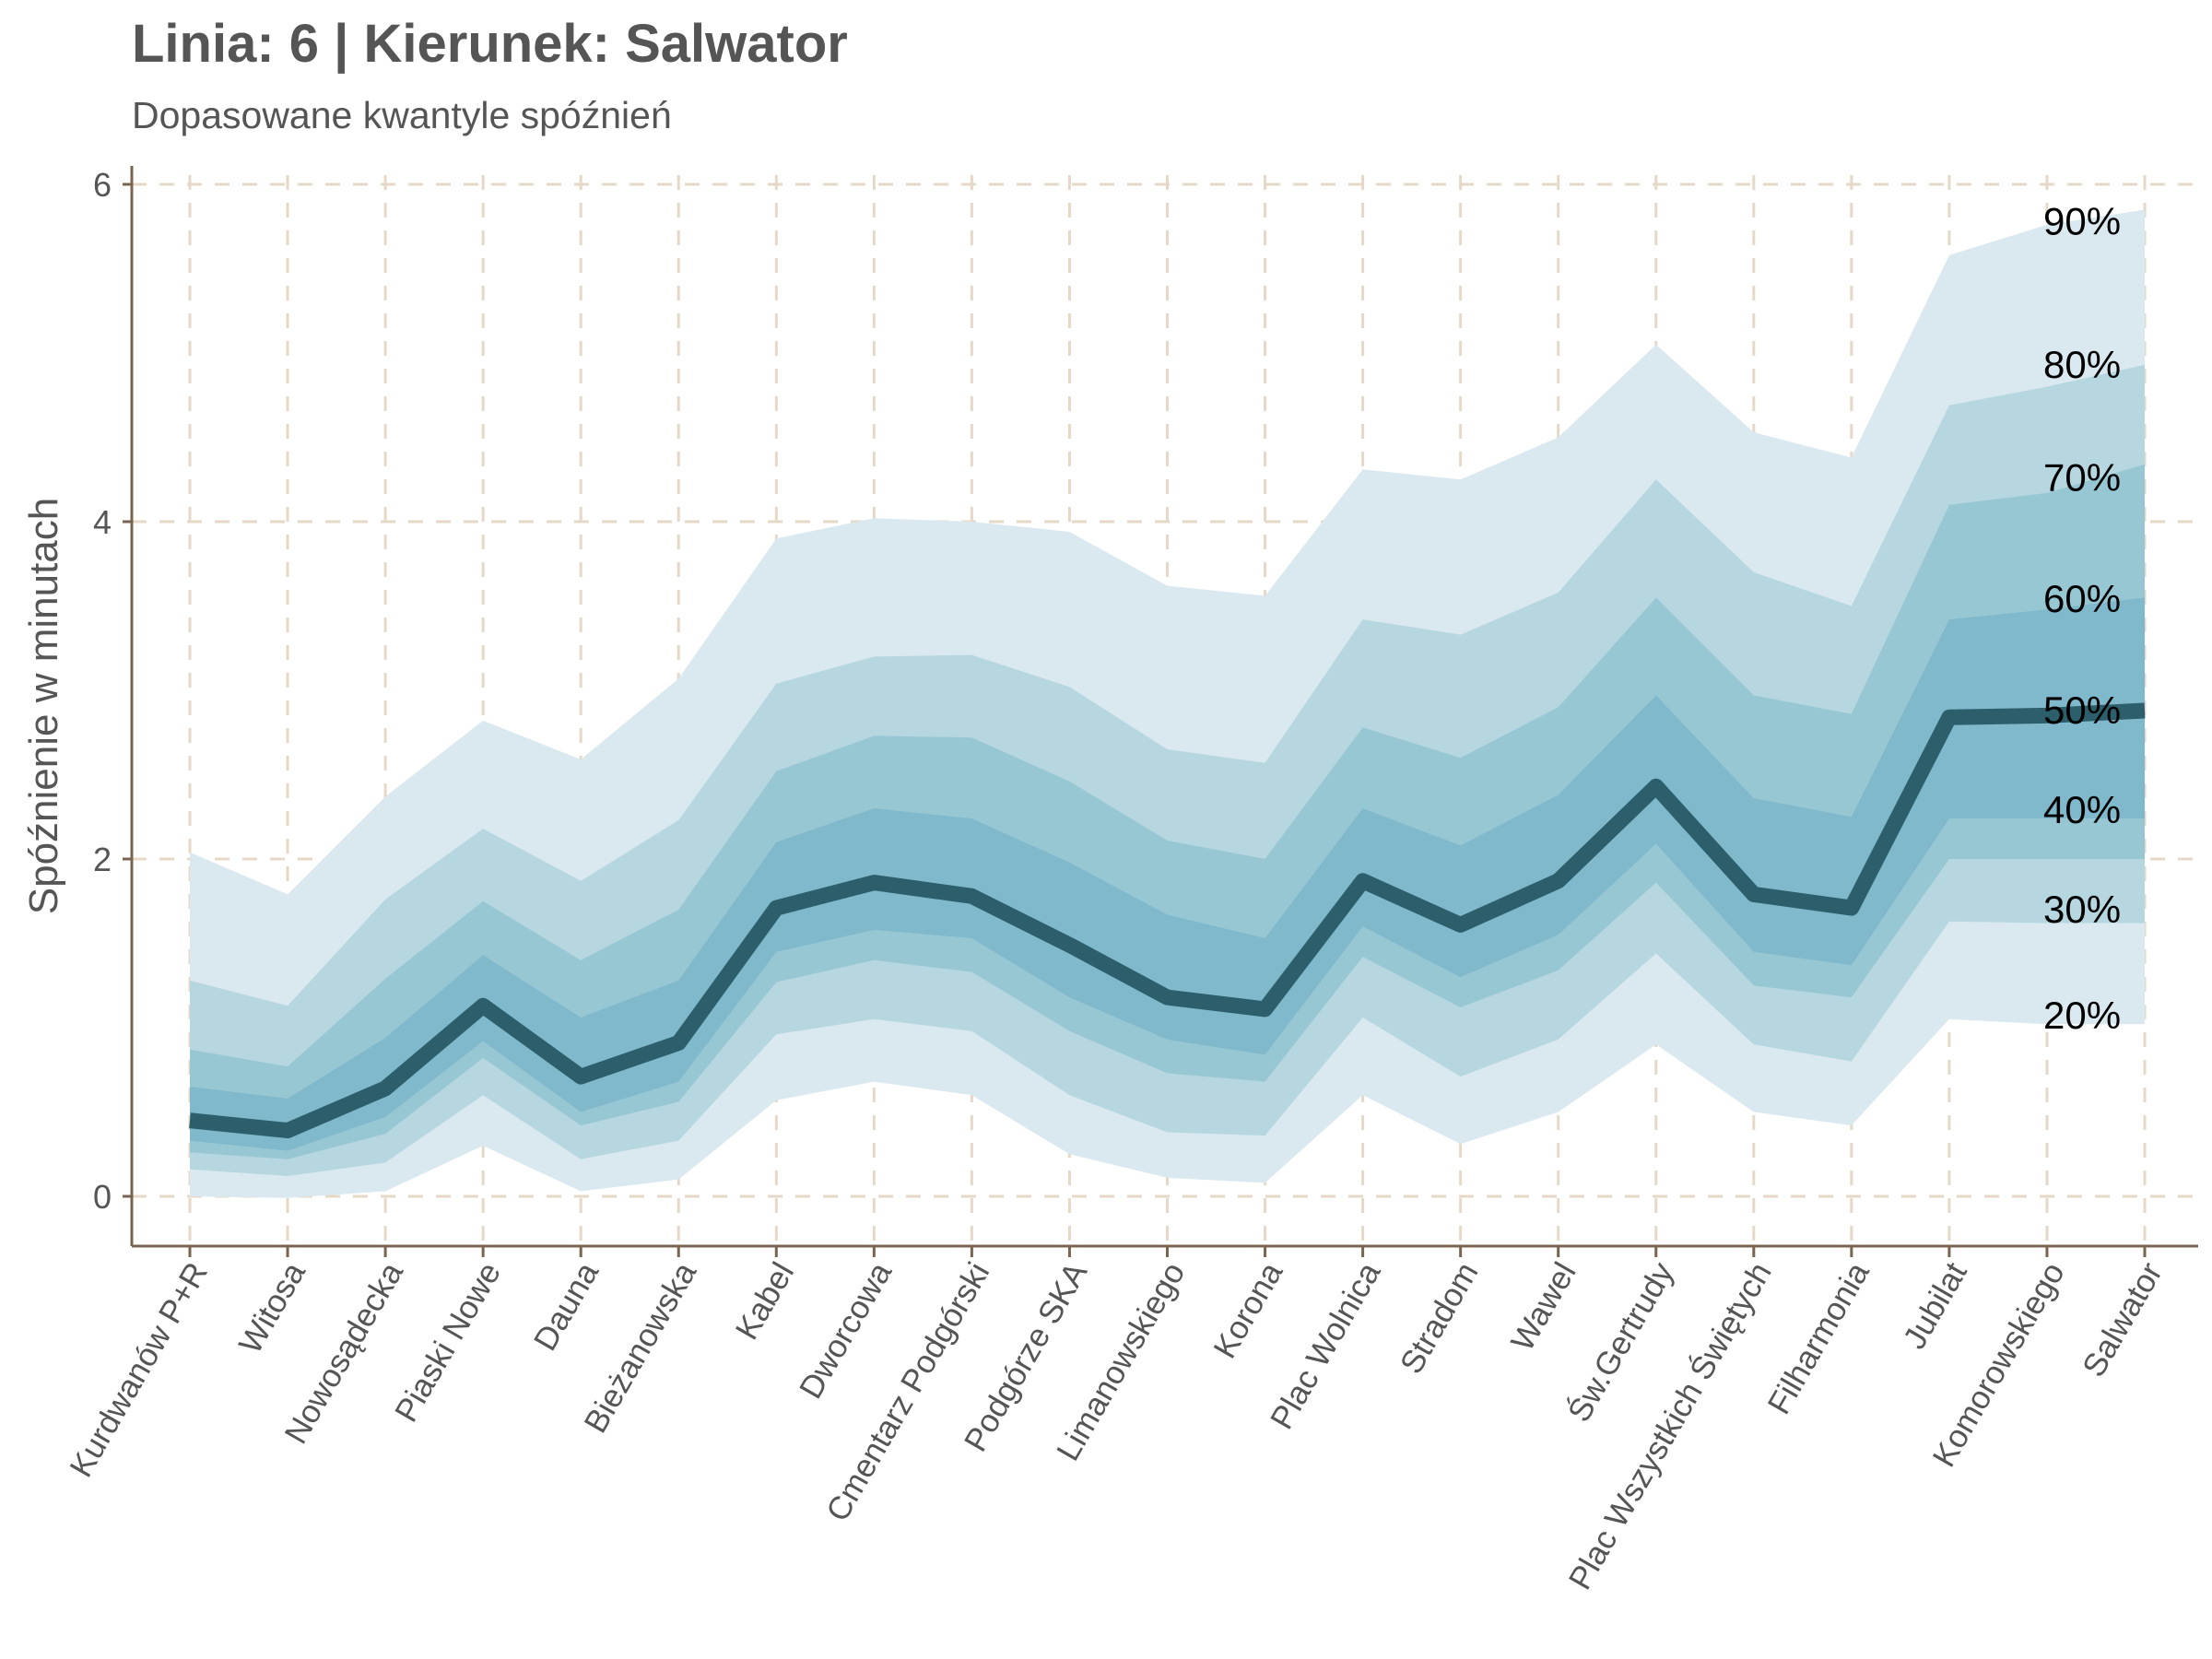  Describe the element at coordinates (2082, 220) in the screenshot. I see `band-label: 90%` at that location.